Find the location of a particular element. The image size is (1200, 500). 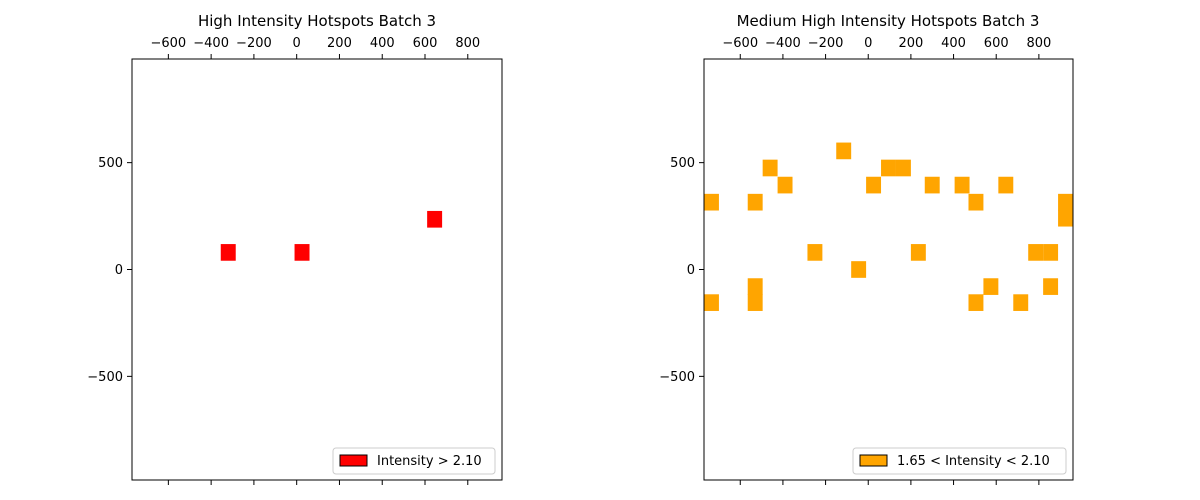

legend-label: 1.65 < Intensity < 2.10 is located at coordinates (973, 461).